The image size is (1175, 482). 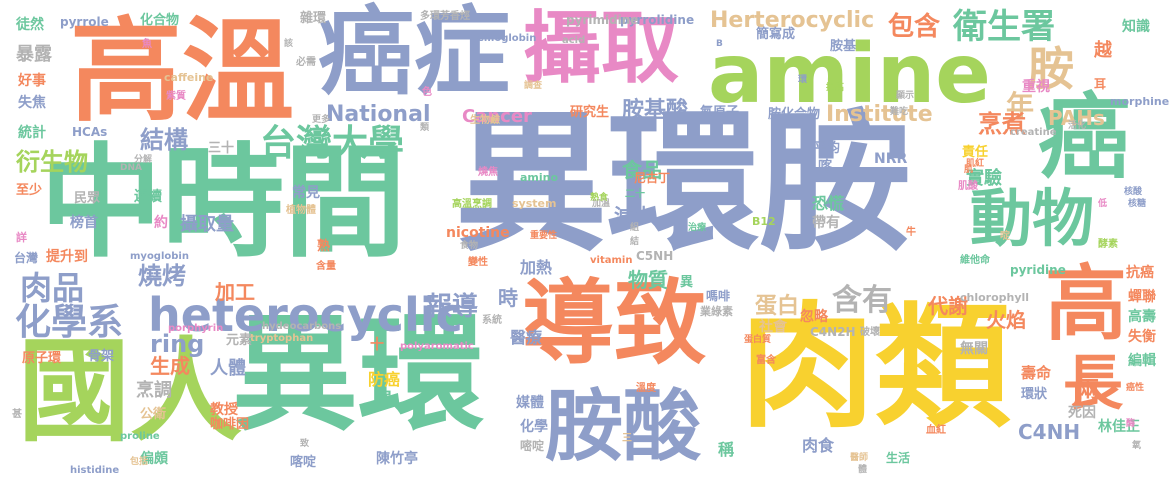 What do you see at coordinates (140, 436) in the screenshot?
I see `cloud-word: proline` at bounding box center [140, 436].